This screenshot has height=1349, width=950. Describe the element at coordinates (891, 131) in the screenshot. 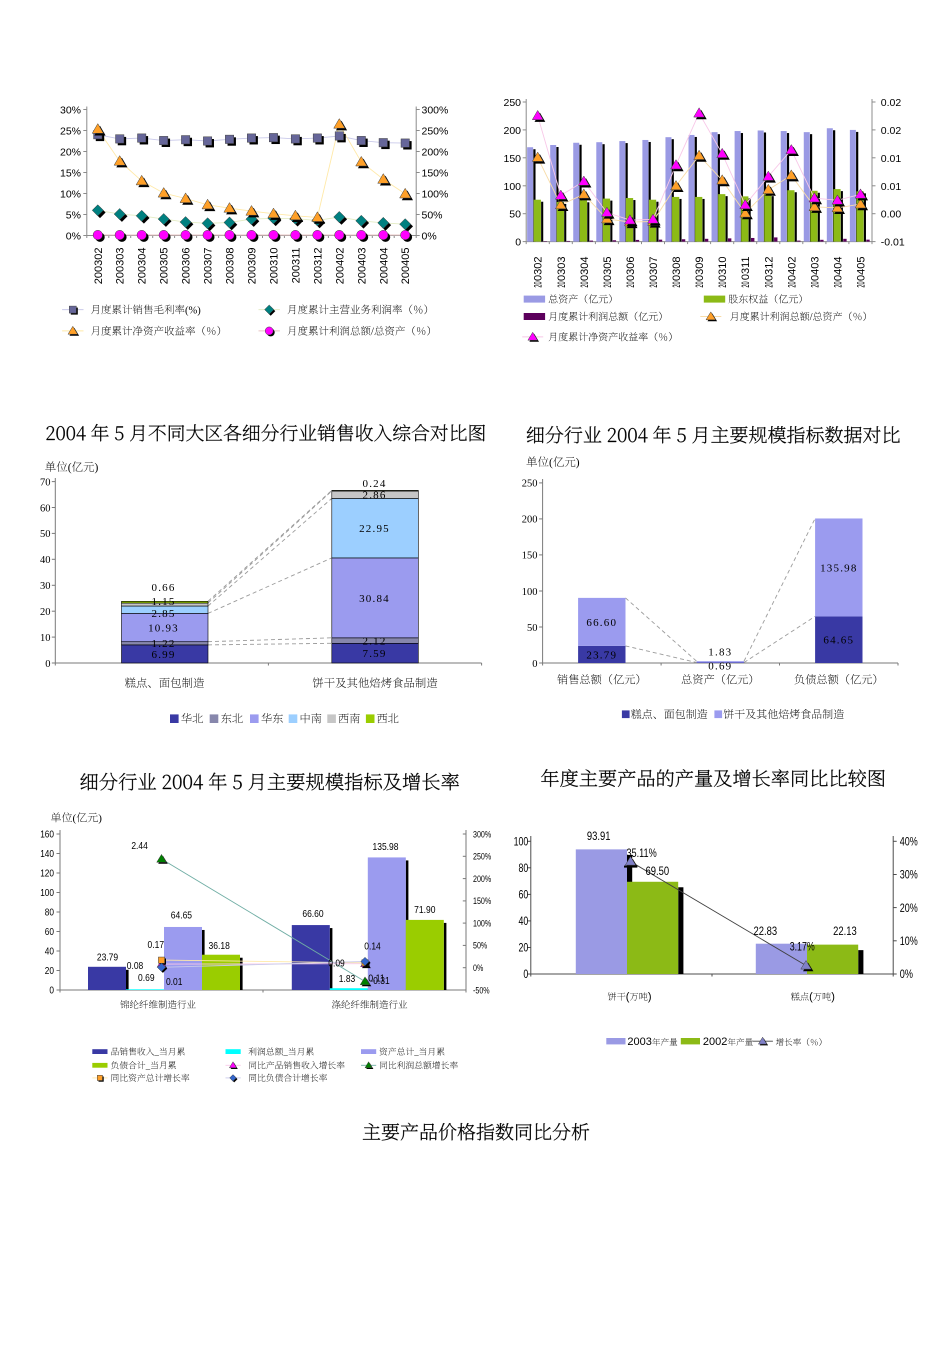

I see `svg-text: 0.02` at that location.